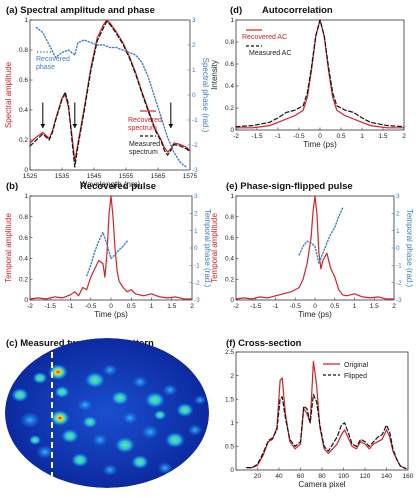  I want to click on x-tick-label: 1535, so click(62, 176).